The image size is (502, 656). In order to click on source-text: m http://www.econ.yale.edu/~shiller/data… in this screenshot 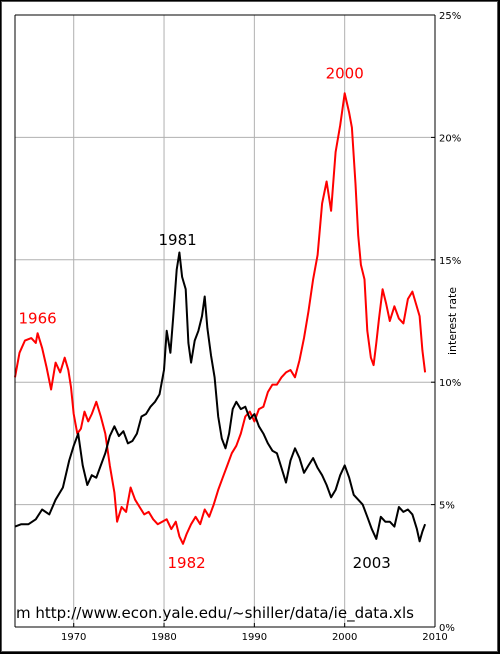, I will do `click(215, 613)`.